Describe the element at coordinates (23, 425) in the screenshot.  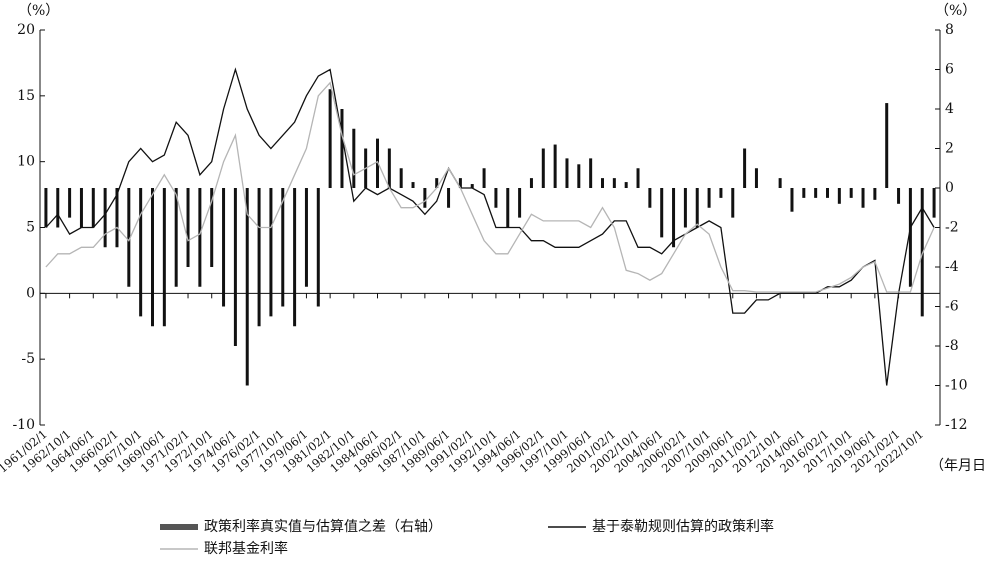
I see `y-tick-label: -10` at that location.